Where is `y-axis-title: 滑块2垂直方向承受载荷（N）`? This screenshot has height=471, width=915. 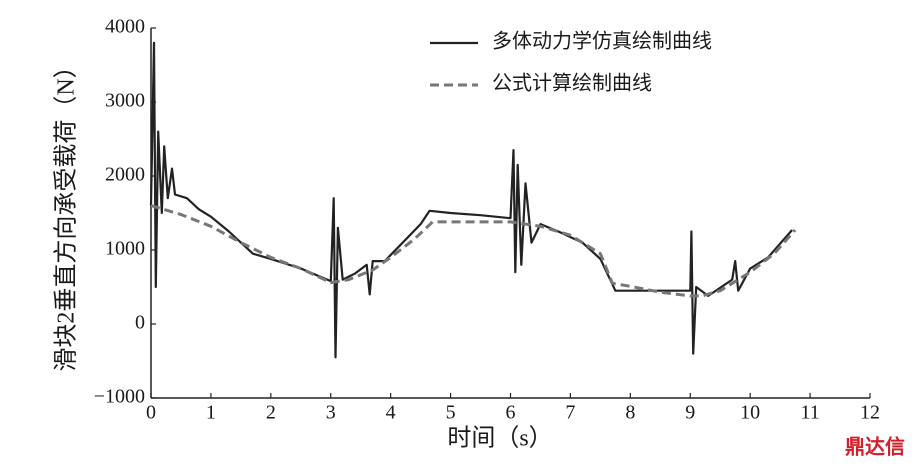
y-axis-title: 滑块2垂直方向承受载荷（N） is located at coordinates (66, 212).